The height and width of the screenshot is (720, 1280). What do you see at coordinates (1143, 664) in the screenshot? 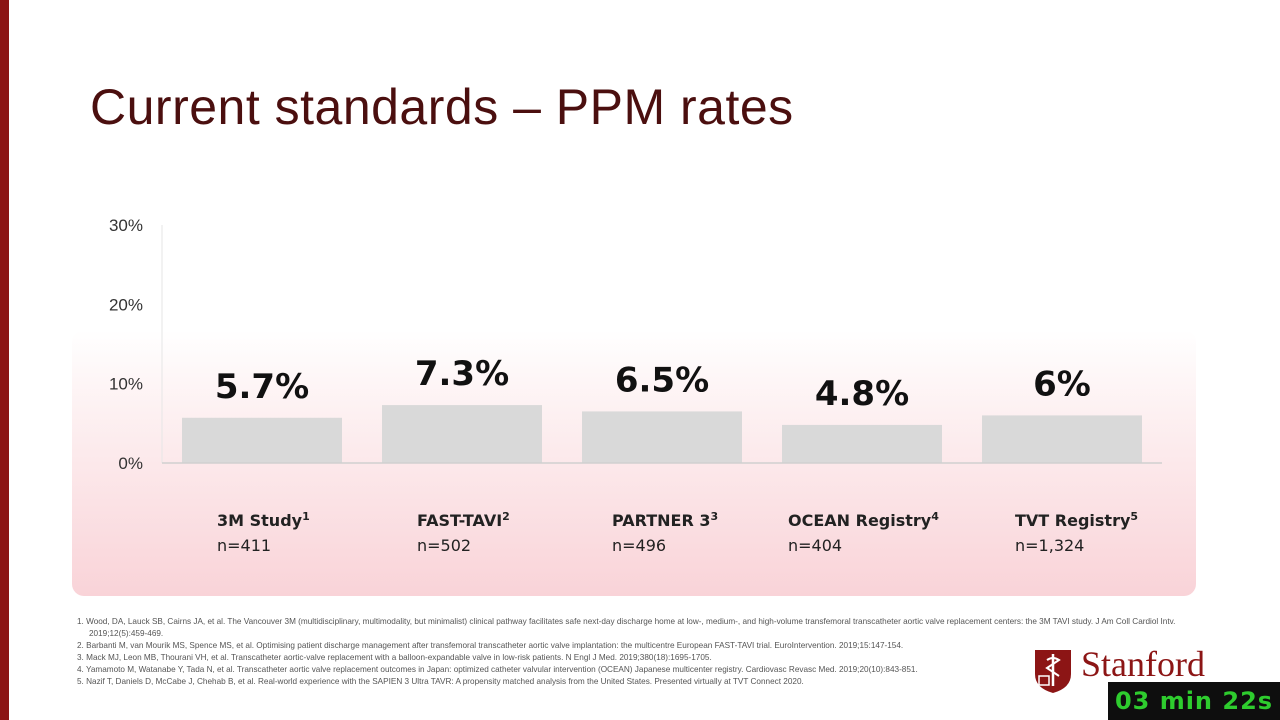
I see `stanford-wordmark: Stanford` at bounding box center [1143, 664].